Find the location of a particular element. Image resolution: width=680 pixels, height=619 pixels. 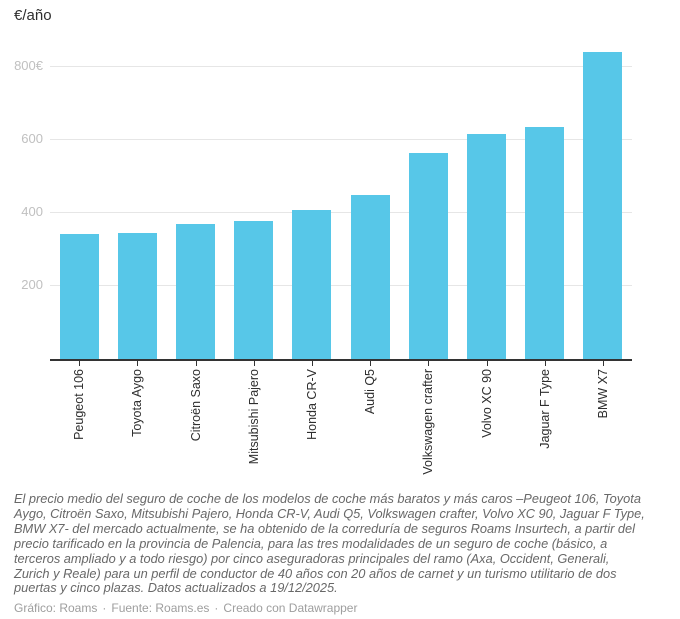

x-axis-line is located at coordinates (341, 359).